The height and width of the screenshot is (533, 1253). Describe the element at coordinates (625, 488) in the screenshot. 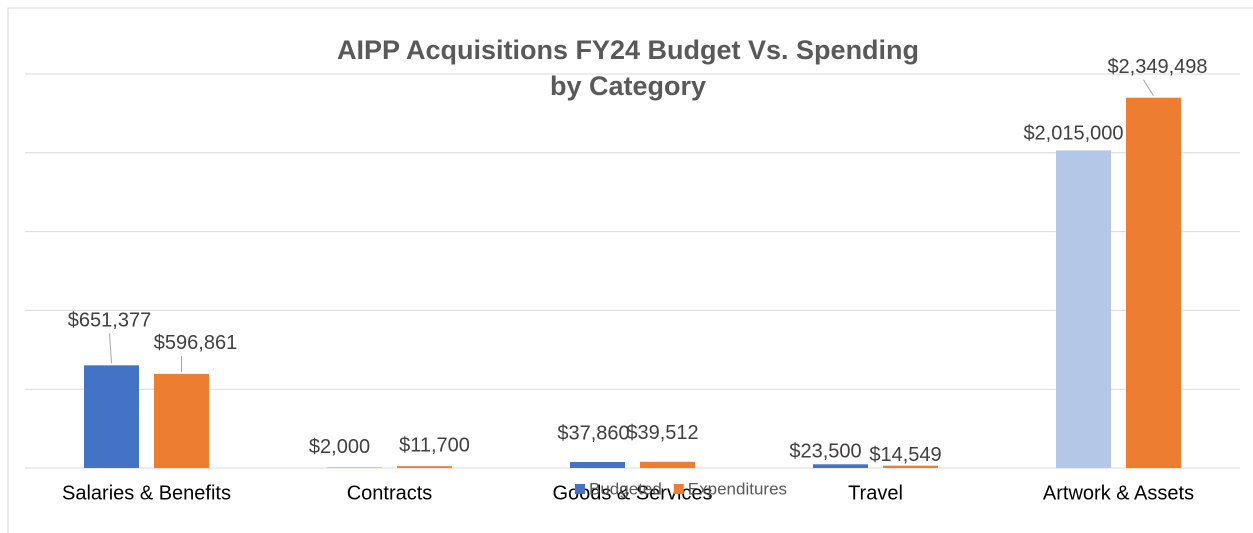

I see `legend-label: Budgeted` at that location.